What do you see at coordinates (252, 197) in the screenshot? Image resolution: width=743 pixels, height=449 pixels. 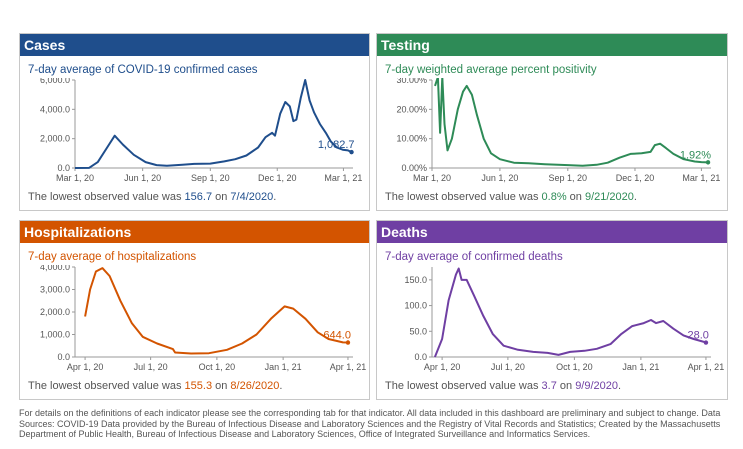 I see `note-date: 7/4/2020` at bounding box center [252, 197].